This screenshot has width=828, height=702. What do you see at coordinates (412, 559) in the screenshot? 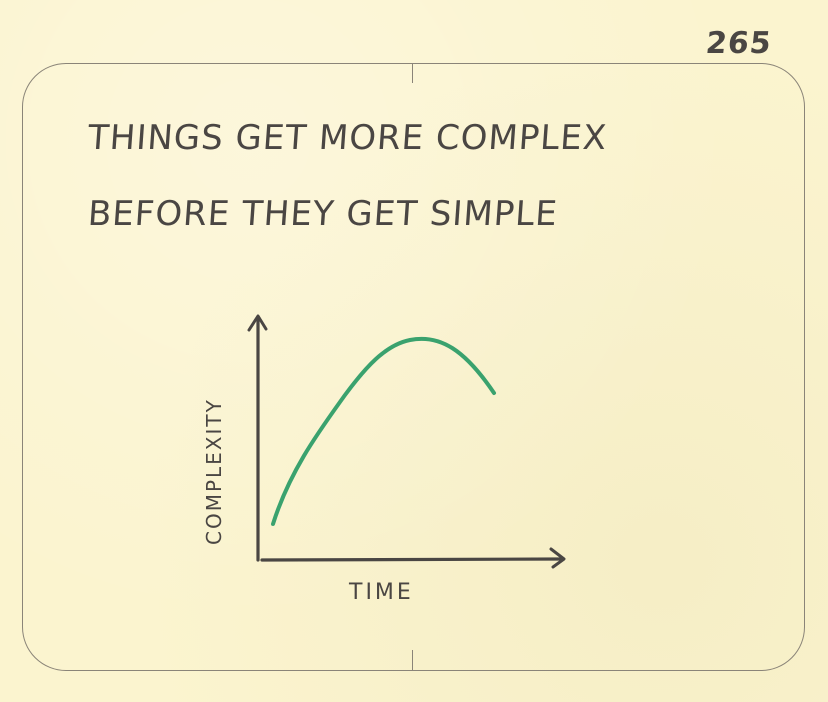
I see `x-axis` at bounding box center [412, 559].